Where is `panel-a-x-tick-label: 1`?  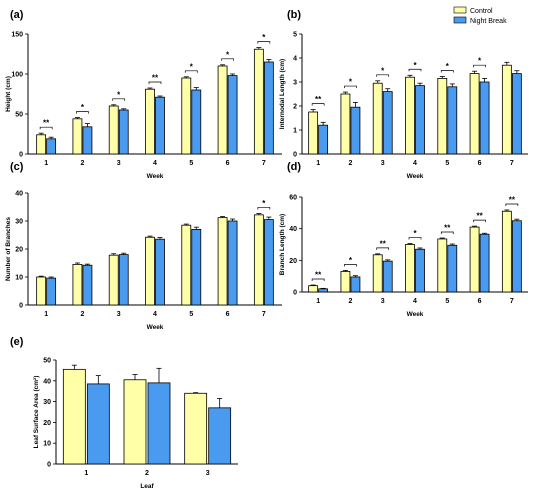 panel-a-x-tick-label: 1 is located at coordinates (46, 163).